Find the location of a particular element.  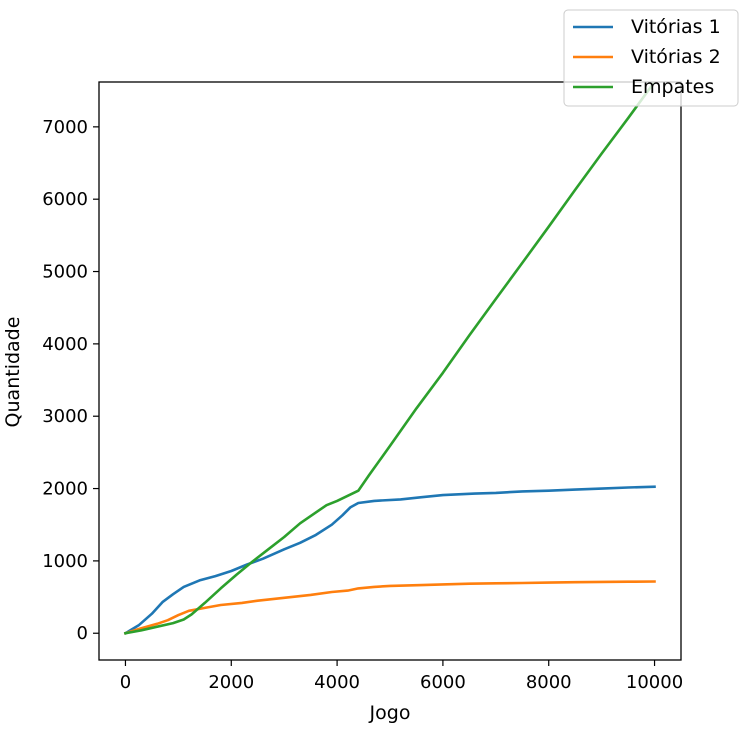

legend: Vitórias 1 Vitórias 2 Empates is located at coordinates (651, 58).